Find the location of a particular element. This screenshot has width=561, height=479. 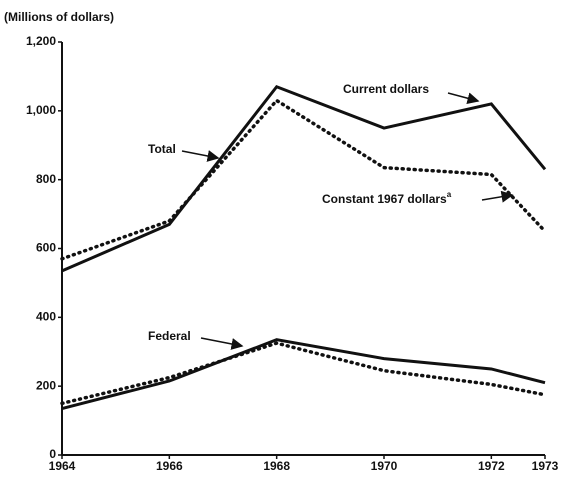

y-tick-label: 1,000 is located at coordinates (41, 110).